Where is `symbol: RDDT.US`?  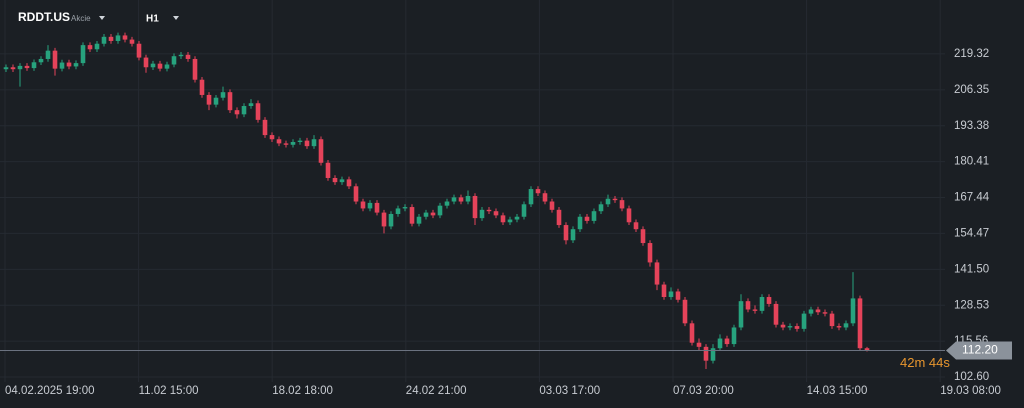
symbol: RDDT.US is located at coordinates (44, 17).